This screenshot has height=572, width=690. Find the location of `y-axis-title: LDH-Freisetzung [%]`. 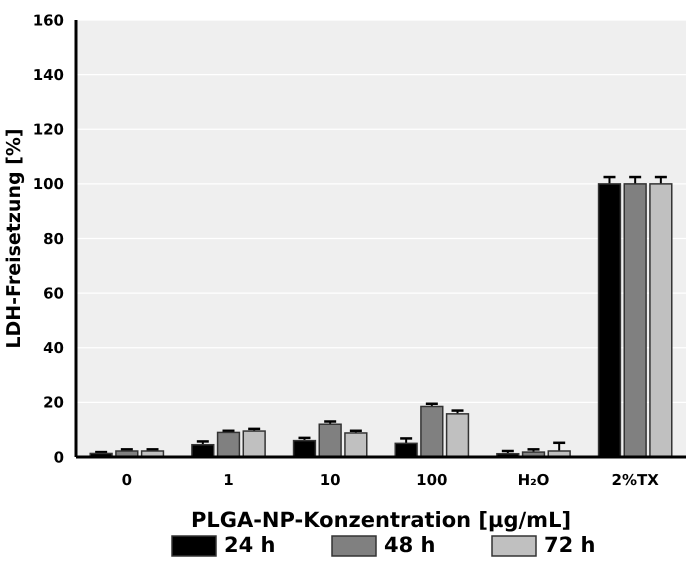

y-axis-title: LDH-Freisetzung [%] is located at coordinates (14, 238).